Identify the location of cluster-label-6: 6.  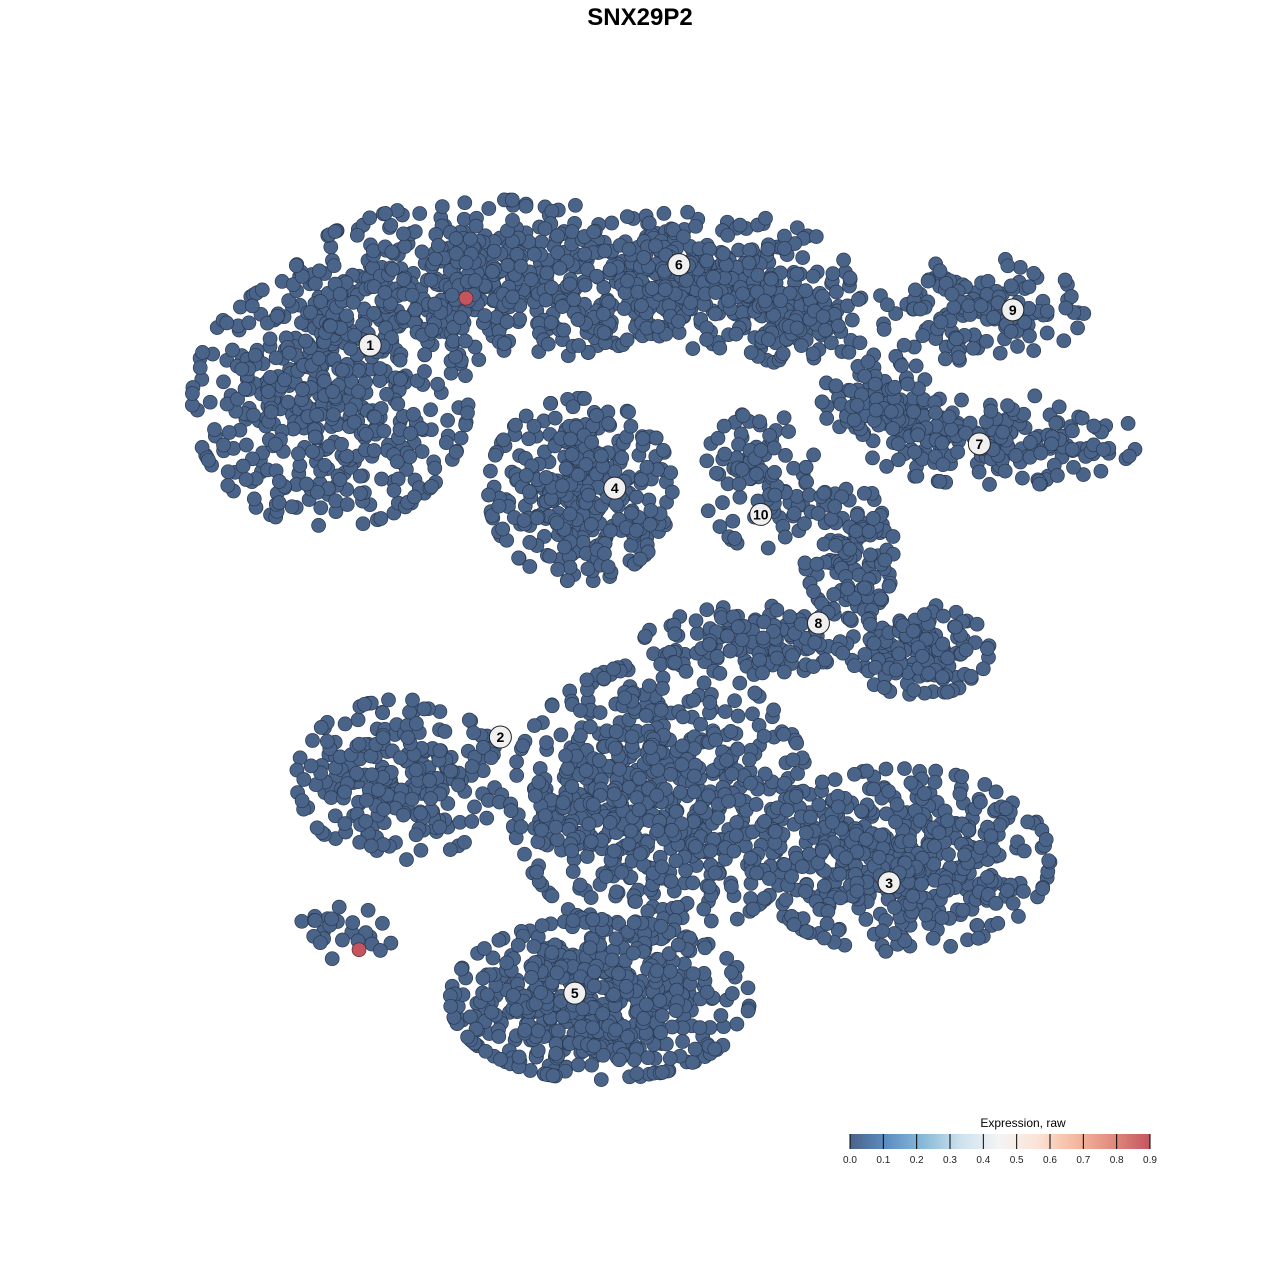
(679, 265).